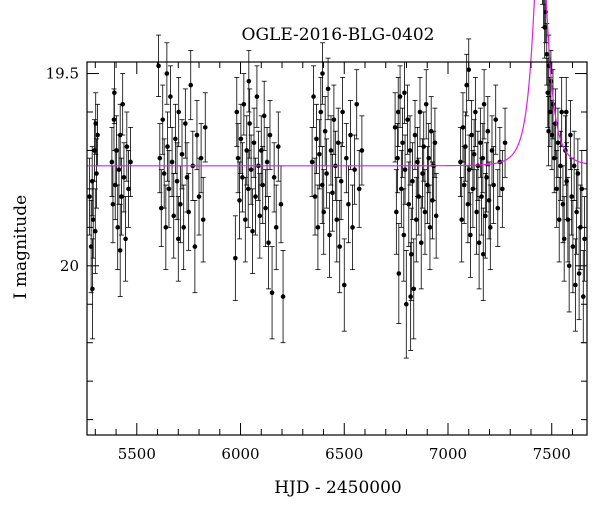 This screenshot has height=512, width=600. Describe the element at coordinates (448, 454) in the screenshot. I see `x-tick-label: 7000` at that location.